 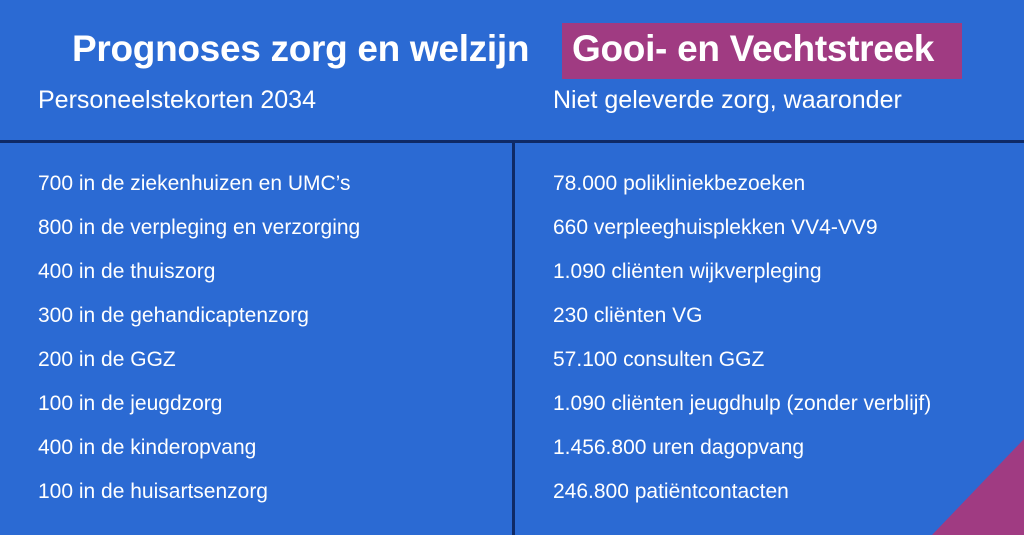 What do you see at coordinates (199, 227) in the screenshot?
I see `list-item: 800 in de verpleging en verzorging` at bounding box center [199, 227].